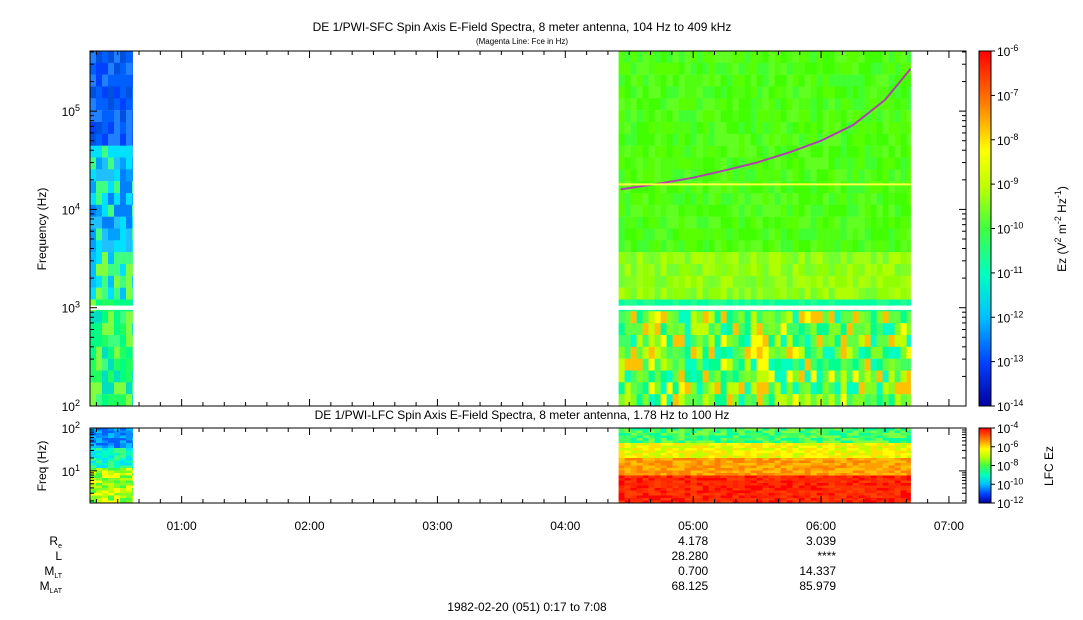  I want to click on sfc-ytick-exp: 3, so click(77, 305).